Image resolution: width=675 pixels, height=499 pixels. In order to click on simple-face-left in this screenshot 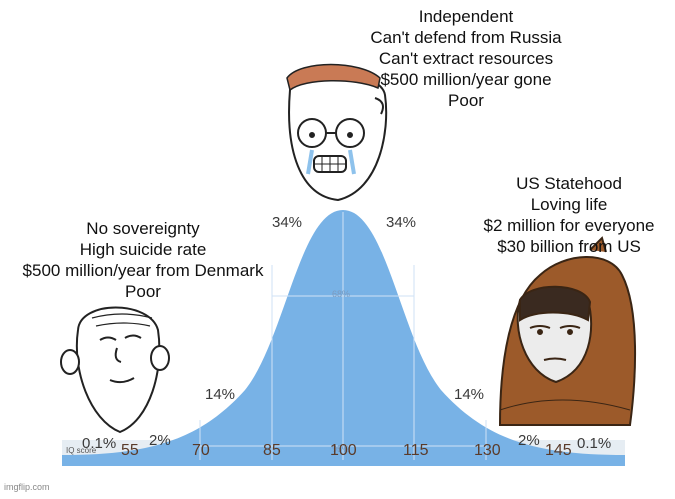, I will do `click(115, 370)`.